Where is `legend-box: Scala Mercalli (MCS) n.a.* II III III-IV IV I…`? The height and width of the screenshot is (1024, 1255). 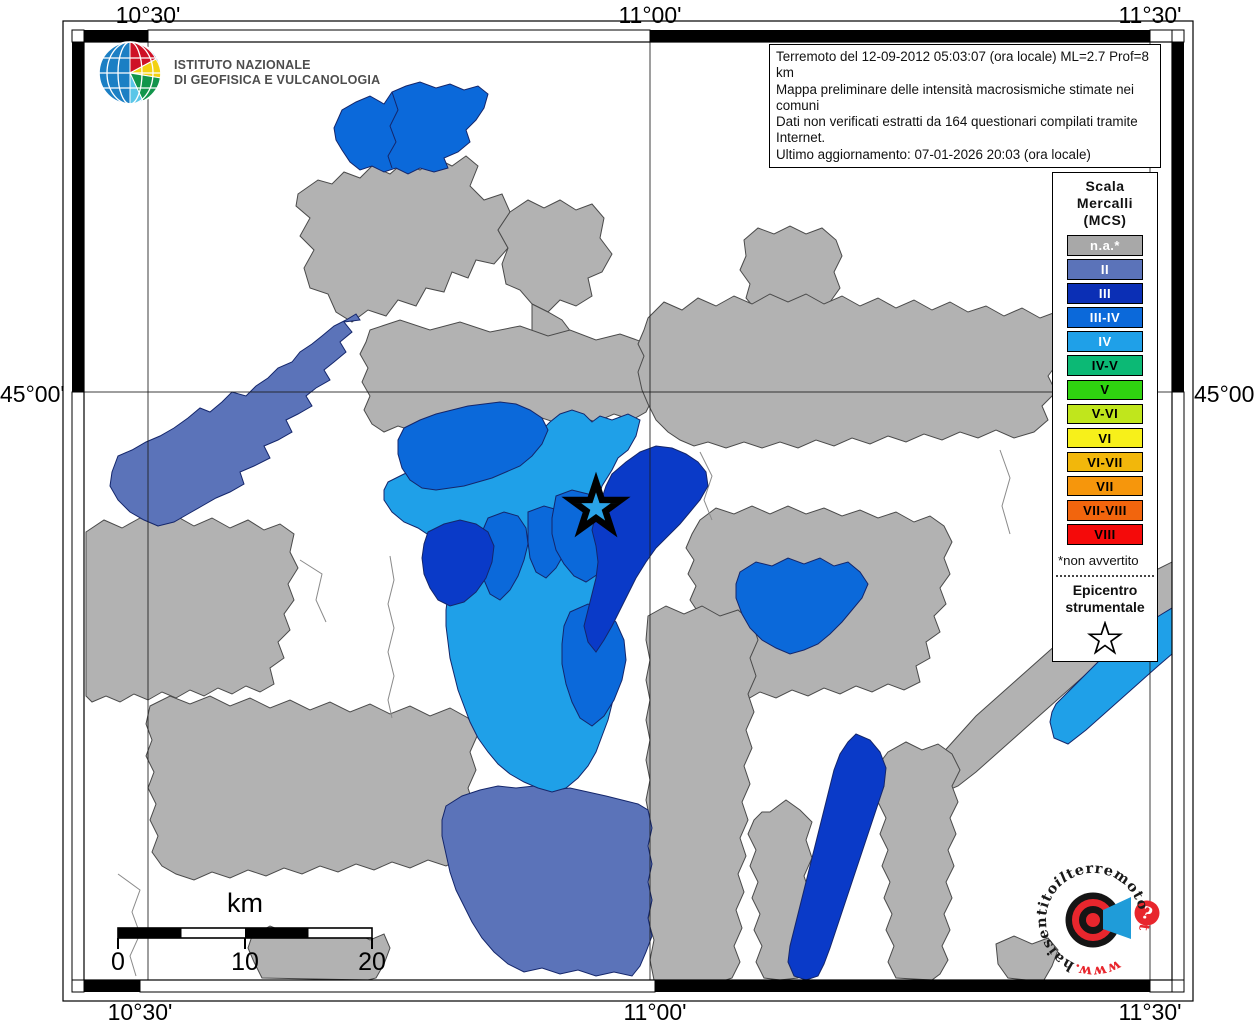
legend-box: Scala Mercalli (MCS) n.a.* II III III-IV IV I… is located at coordinates (1105, 417).